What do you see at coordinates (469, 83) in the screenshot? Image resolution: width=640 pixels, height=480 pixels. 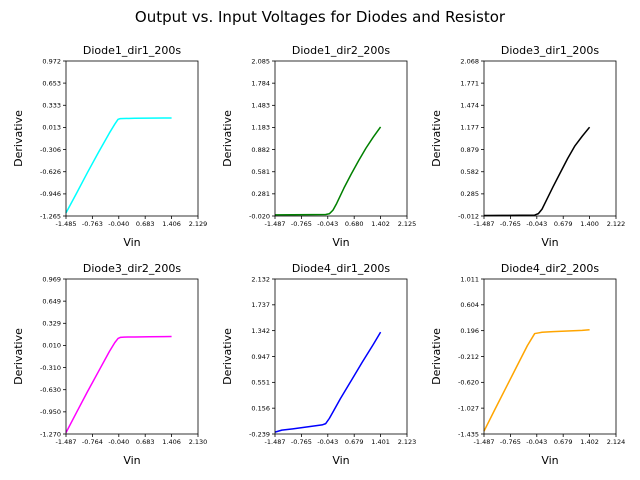 I see `y-tick-label: 1.771` at bounding box center [469, 83].